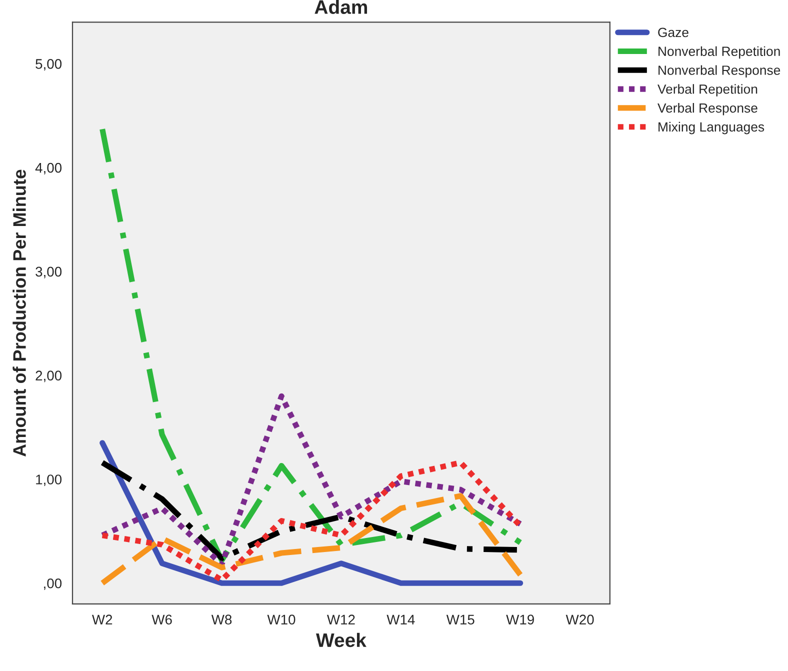 The width and height of the screenshot is (788, 671). What do you see at coordinates (49, 65) in the screenshot?
I see `y-tick-label: 5,00` at bounding box center [49, 65].